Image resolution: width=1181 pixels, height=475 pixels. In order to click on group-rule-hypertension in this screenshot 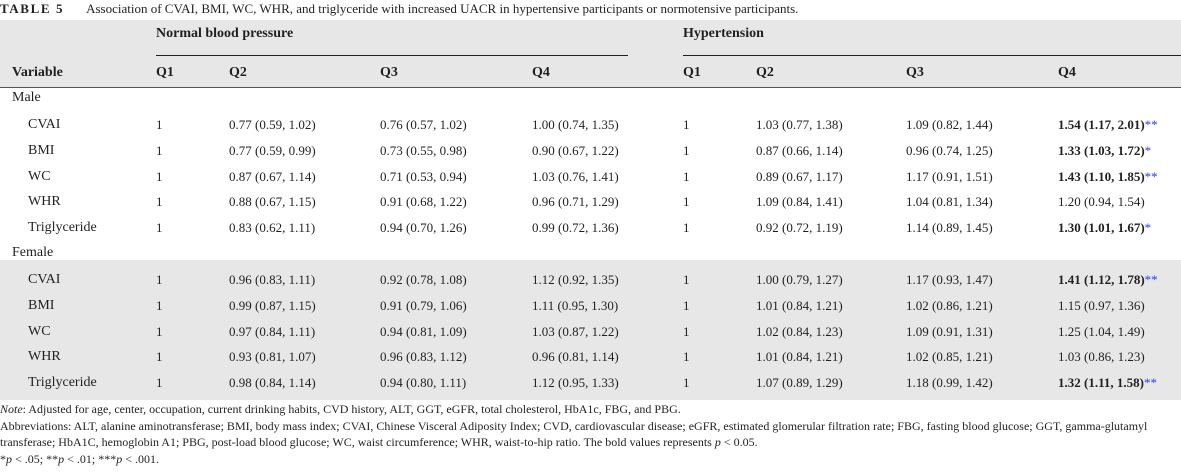, I will do `click(932, 55)`.